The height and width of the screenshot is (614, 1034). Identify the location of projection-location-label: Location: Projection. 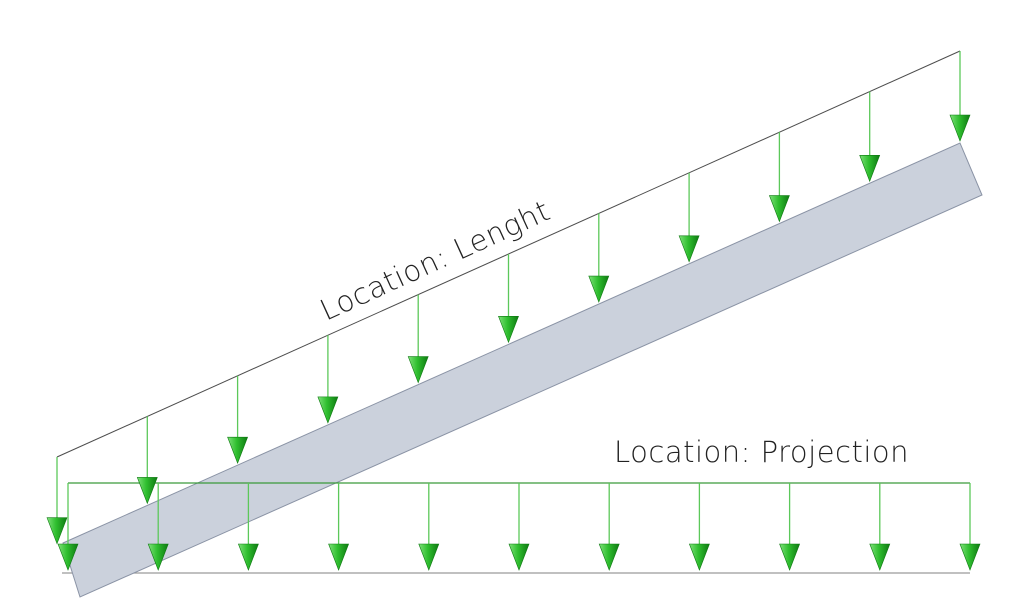
(761, 452).